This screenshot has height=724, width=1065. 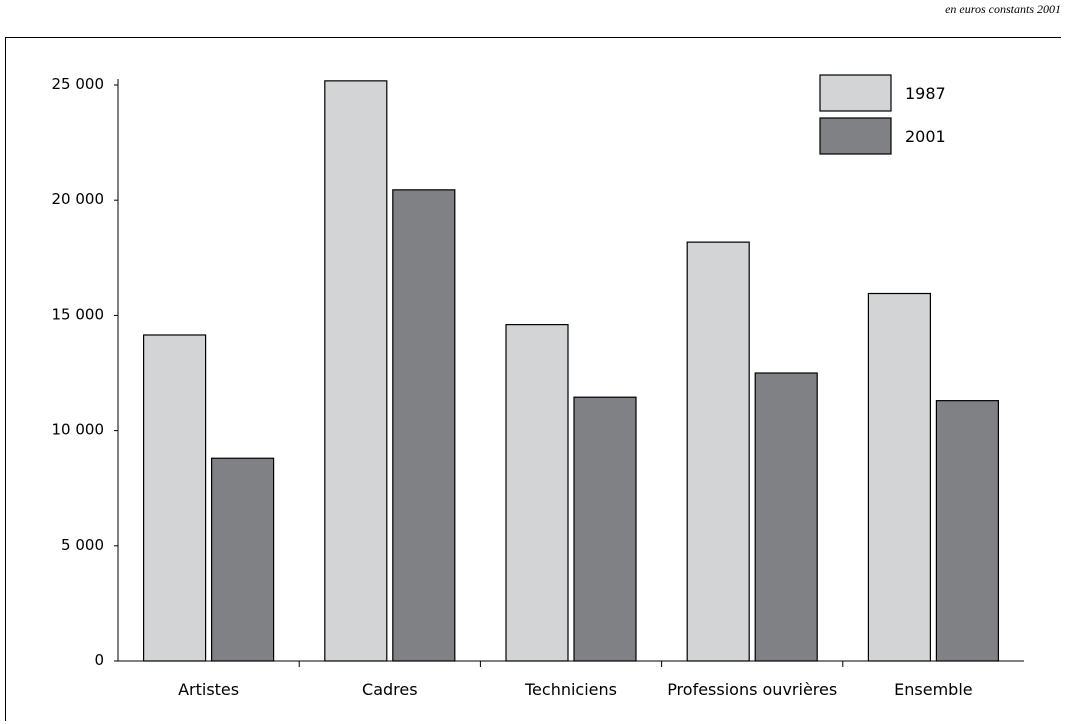 I want to click on x-category-label: Techniciens, so click(x=570, y=689).